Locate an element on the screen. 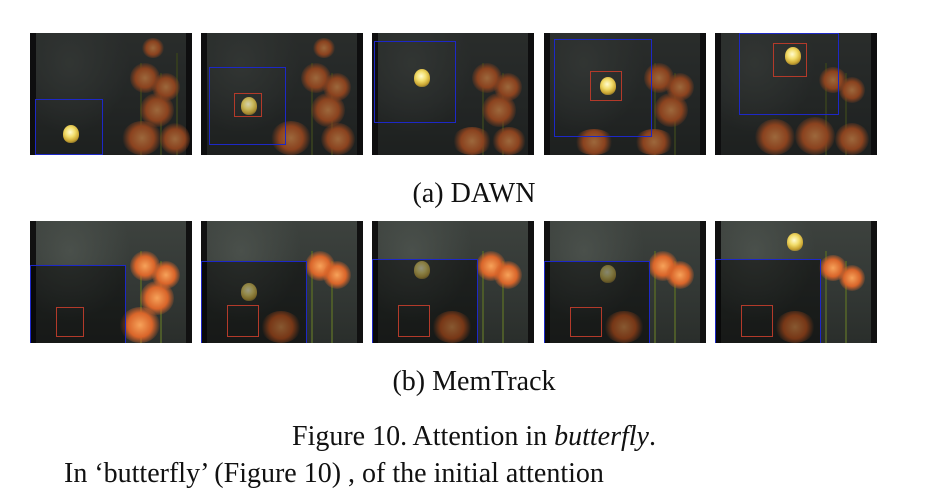 The image size is (948, 490). figure-caption: Figure 10. Attention in butterfly. is located at coordinates (474, 437).